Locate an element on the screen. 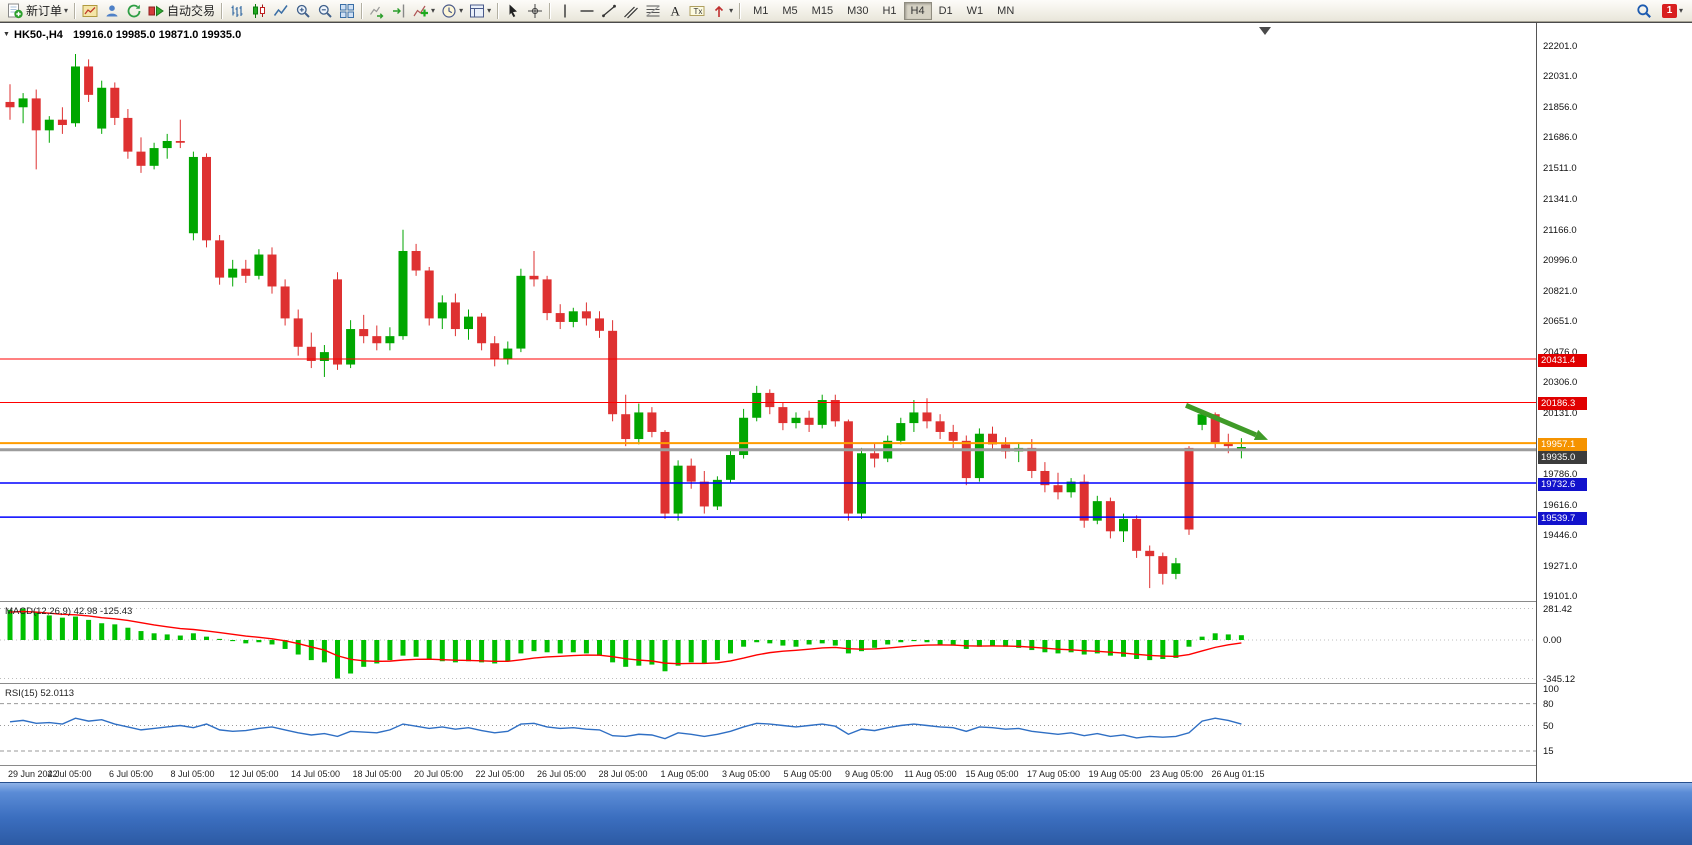 The image size is (1692, 845). vertical-line-button is located at coordinates (565, 11).